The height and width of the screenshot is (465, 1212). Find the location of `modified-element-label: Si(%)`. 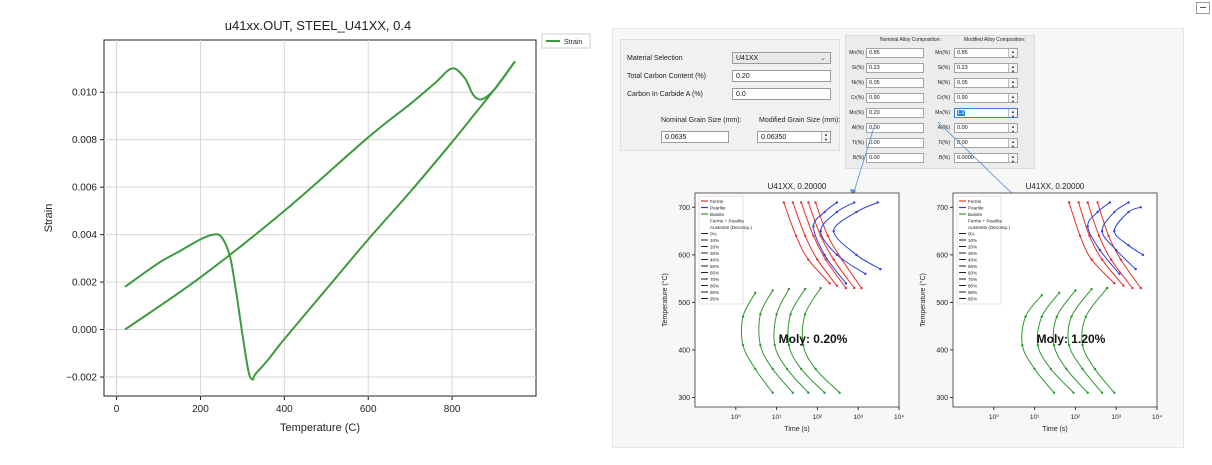

modified-element-label: Si(%) is located at coordinates (943, 68).